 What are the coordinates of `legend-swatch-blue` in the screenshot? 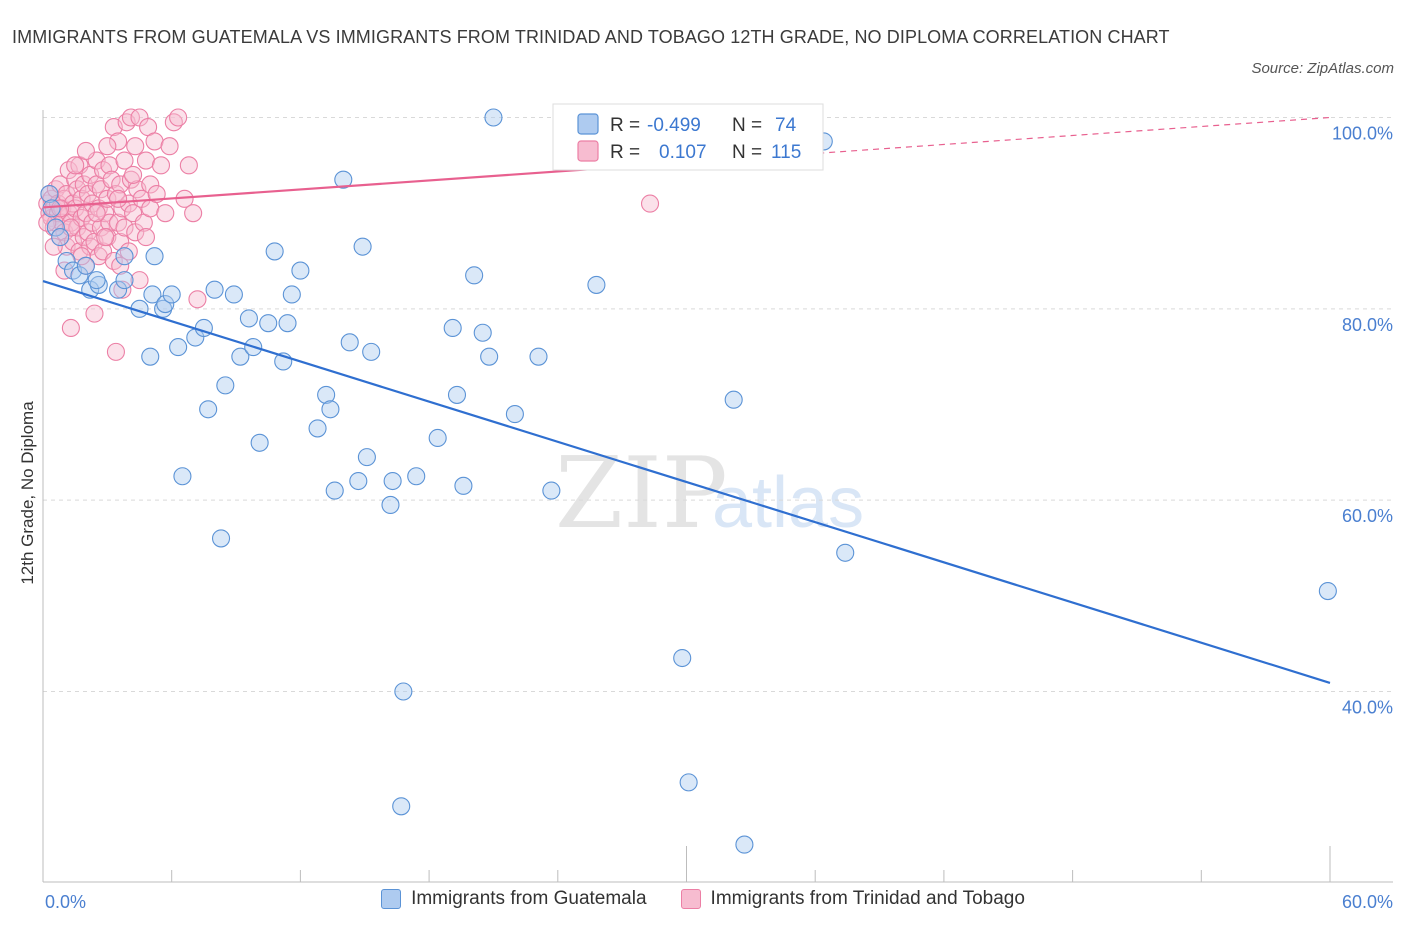 It's located at (588, 124).